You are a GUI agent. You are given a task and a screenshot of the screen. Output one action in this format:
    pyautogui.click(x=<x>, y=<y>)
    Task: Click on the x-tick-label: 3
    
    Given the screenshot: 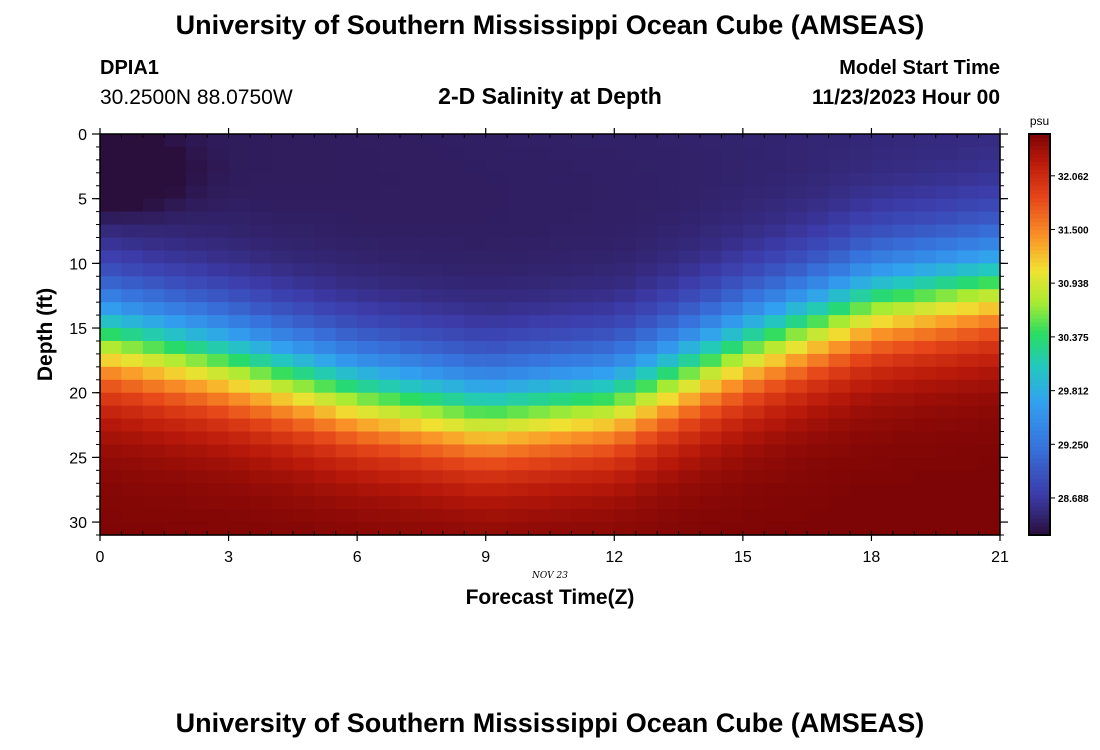 What is the action you would take?
    pyautogui.click(x=228, y=557)
    